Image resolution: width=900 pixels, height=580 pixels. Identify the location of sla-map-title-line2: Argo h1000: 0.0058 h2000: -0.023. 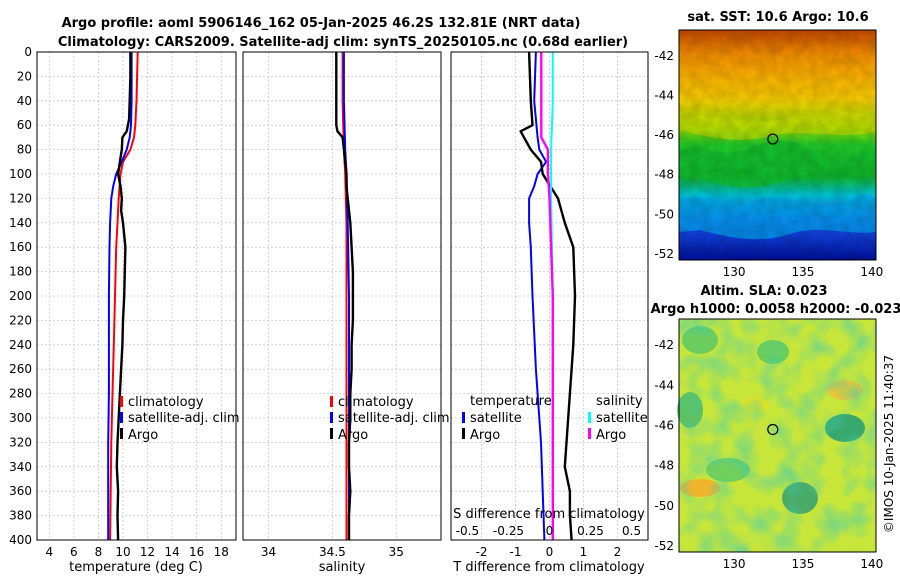
(775, 309).